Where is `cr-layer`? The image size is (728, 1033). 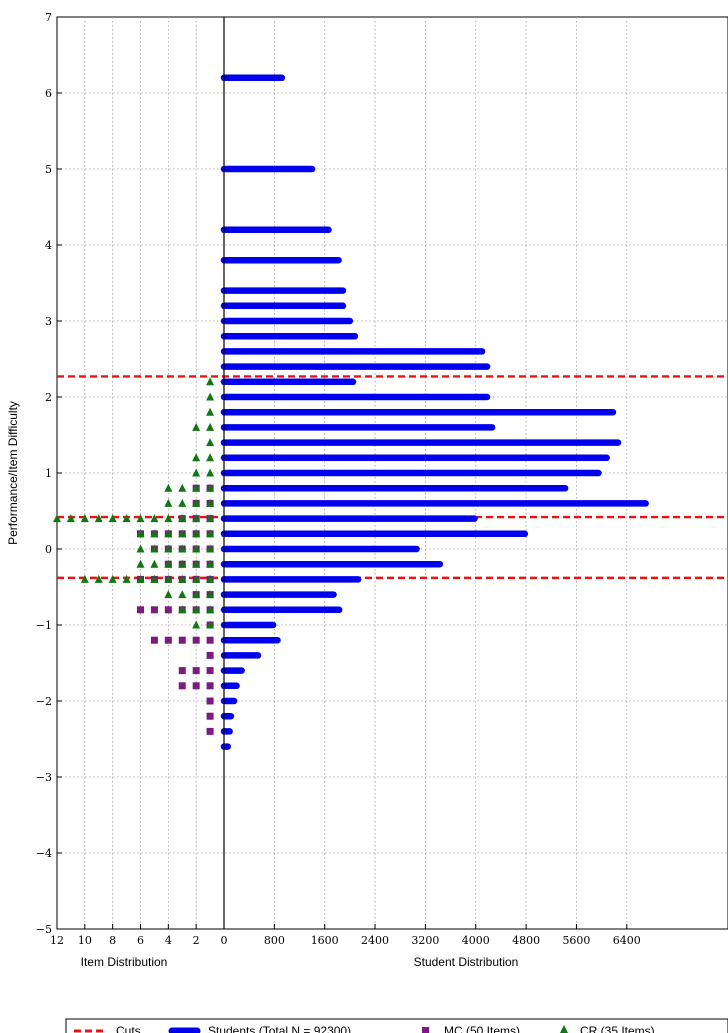 cr-layer is located at coordinates (134, 503).